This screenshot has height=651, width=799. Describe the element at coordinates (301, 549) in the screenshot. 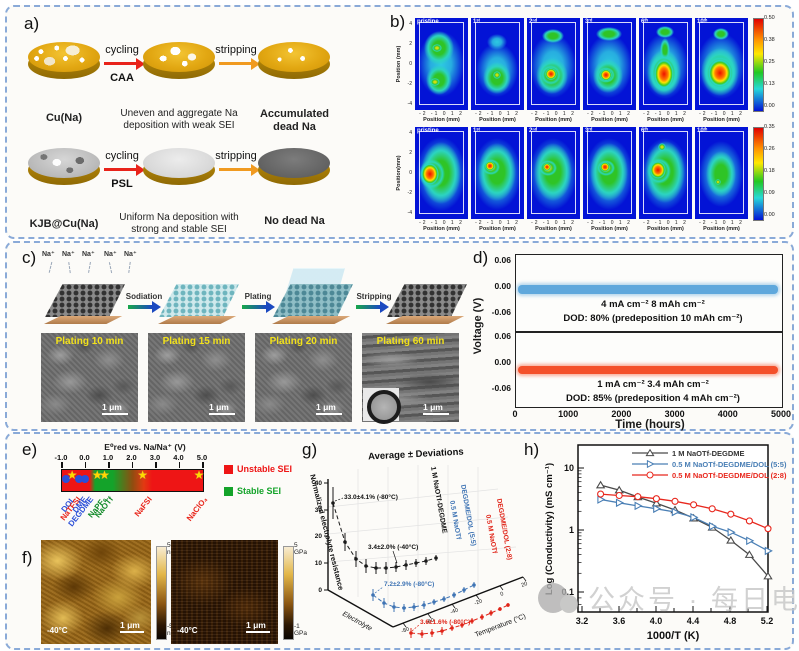

I see `afm2-cb-top: 5 GPa` at that location.